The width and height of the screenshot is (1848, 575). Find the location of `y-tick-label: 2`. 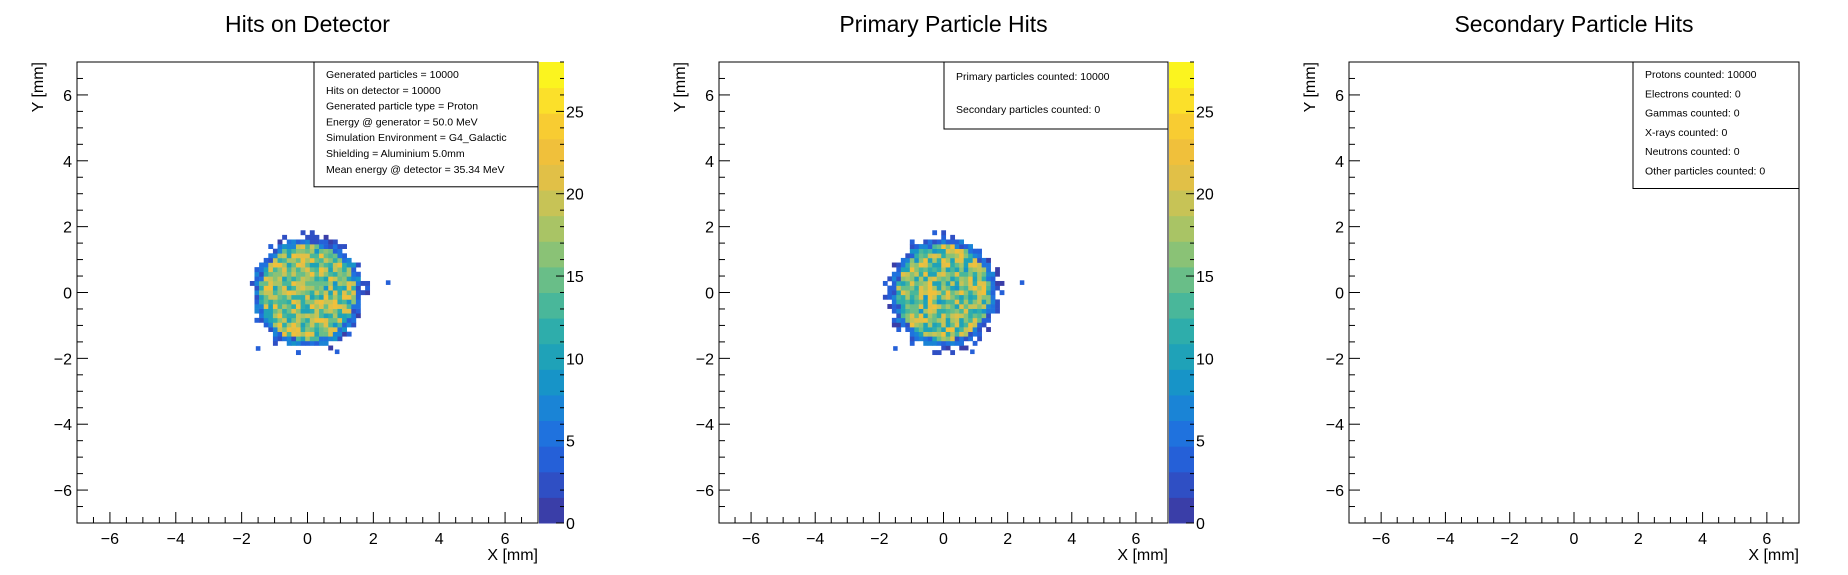

y-tick-label: 2 is located at coordinates (1339, 228).